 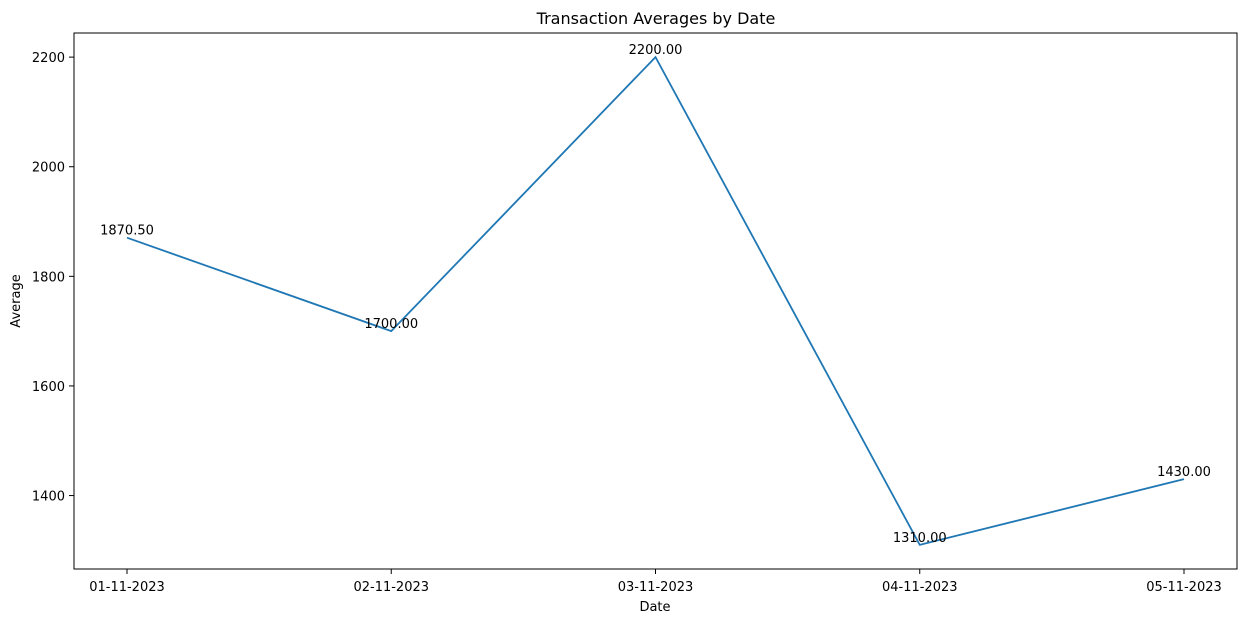 I want to click on y-tick-label: 1800, so click(x=48, y=277).